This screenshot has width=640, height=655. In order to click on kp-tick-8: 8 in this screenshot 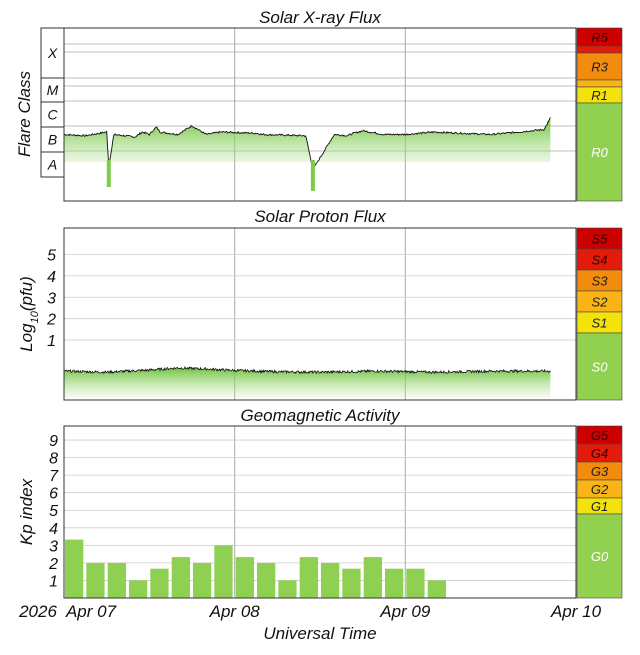, I will do `click(53, 459)`.